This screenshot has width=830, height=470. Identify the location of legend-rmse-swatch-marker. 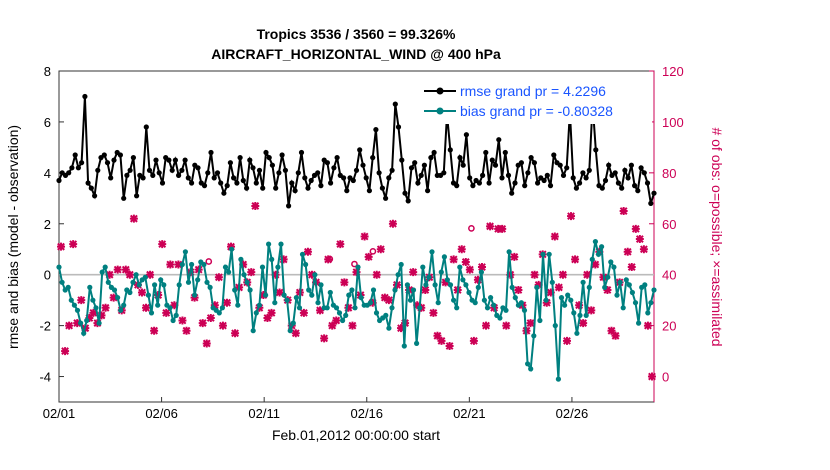
(440, 91).